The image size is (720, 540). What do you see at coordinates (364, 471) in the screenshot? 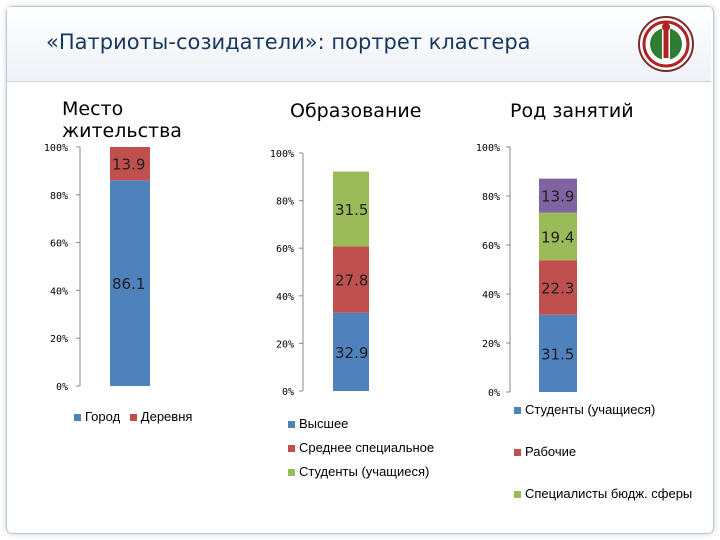
I see `legend-label-students: Студенты (учащиеся)` at bounding box center [364, 471].